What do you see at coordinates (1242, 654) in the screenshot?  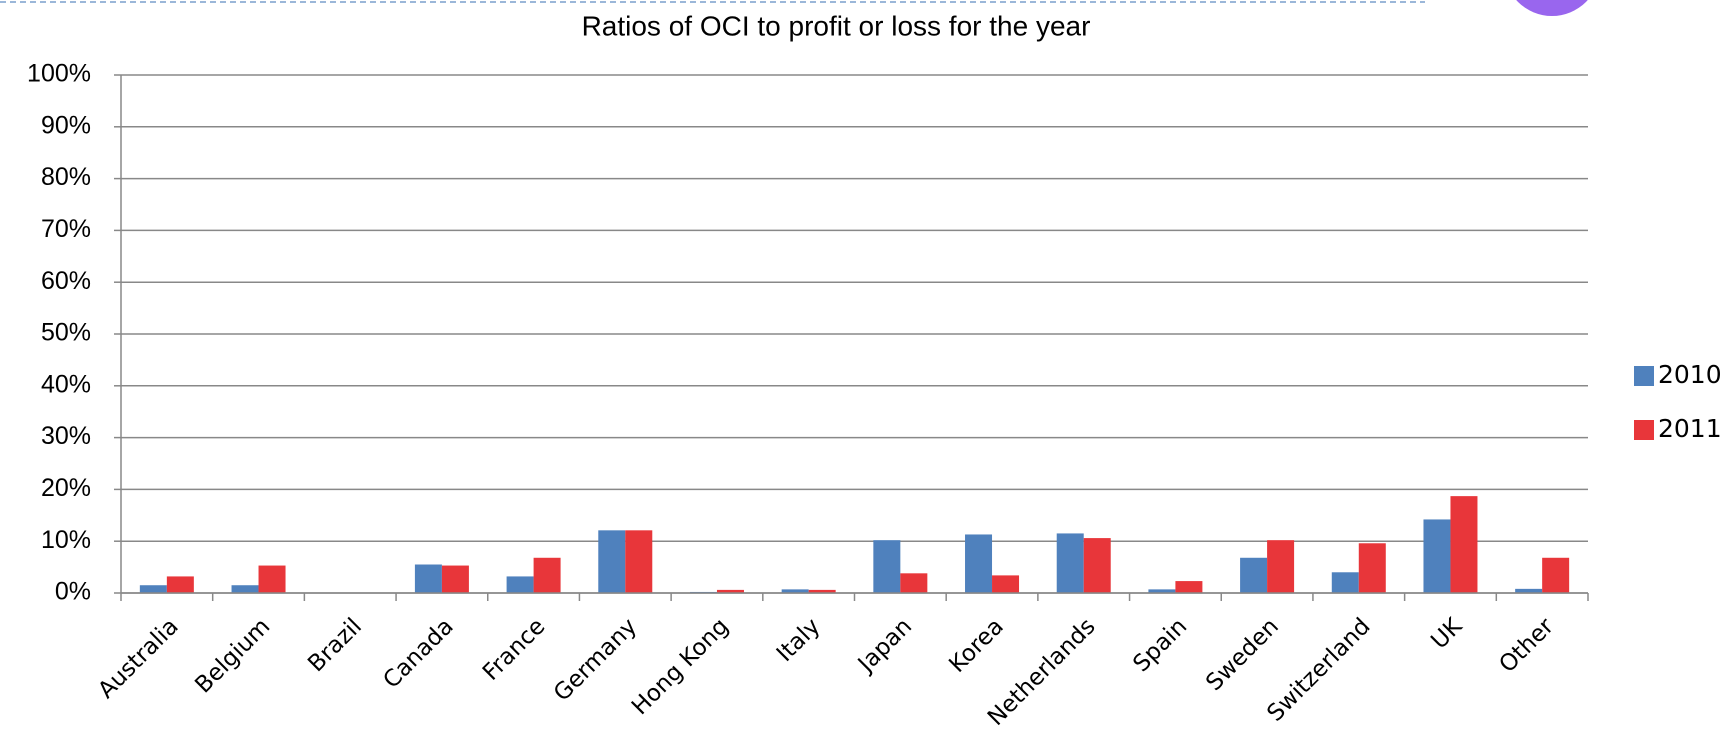 I see `x-tick-label: Sweden` at bounding box center [1242, 654].